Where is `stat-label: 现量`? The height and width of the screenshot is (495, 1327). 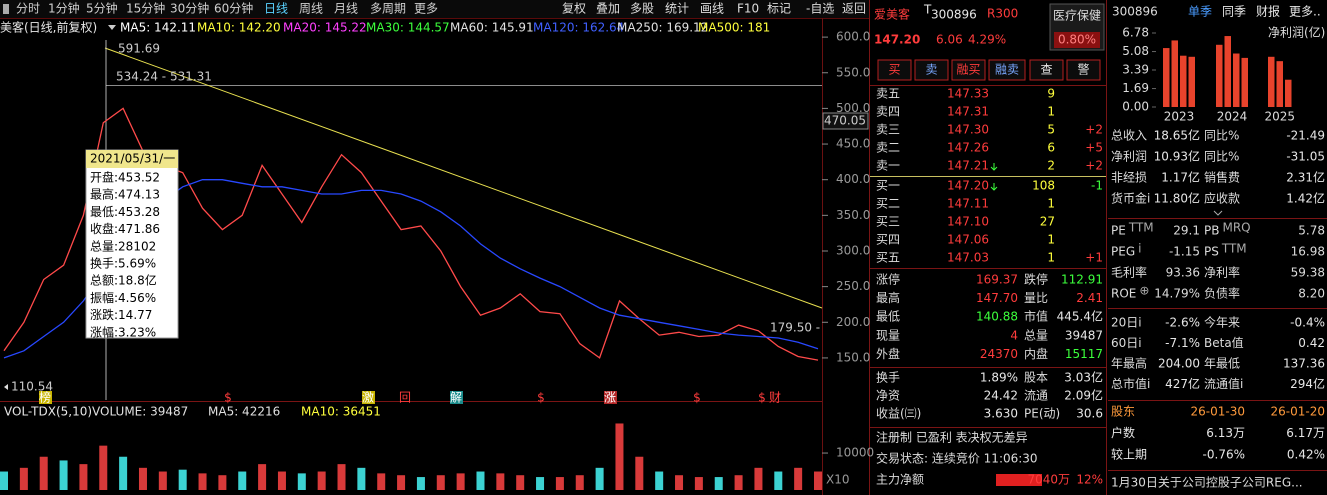 stat-label: 现量 is located at coordinates (888, 335).